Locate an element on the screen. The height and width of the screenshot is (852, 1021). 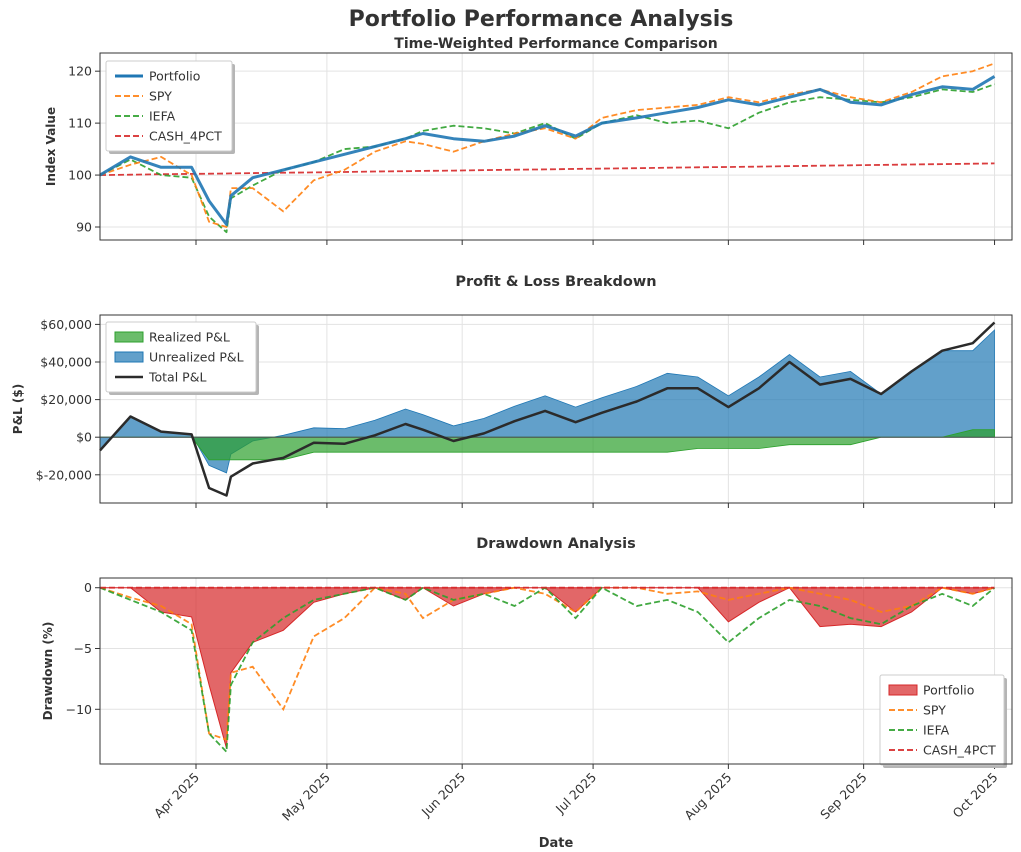
x-axis-title: Date is located at coordinates (556, 843).